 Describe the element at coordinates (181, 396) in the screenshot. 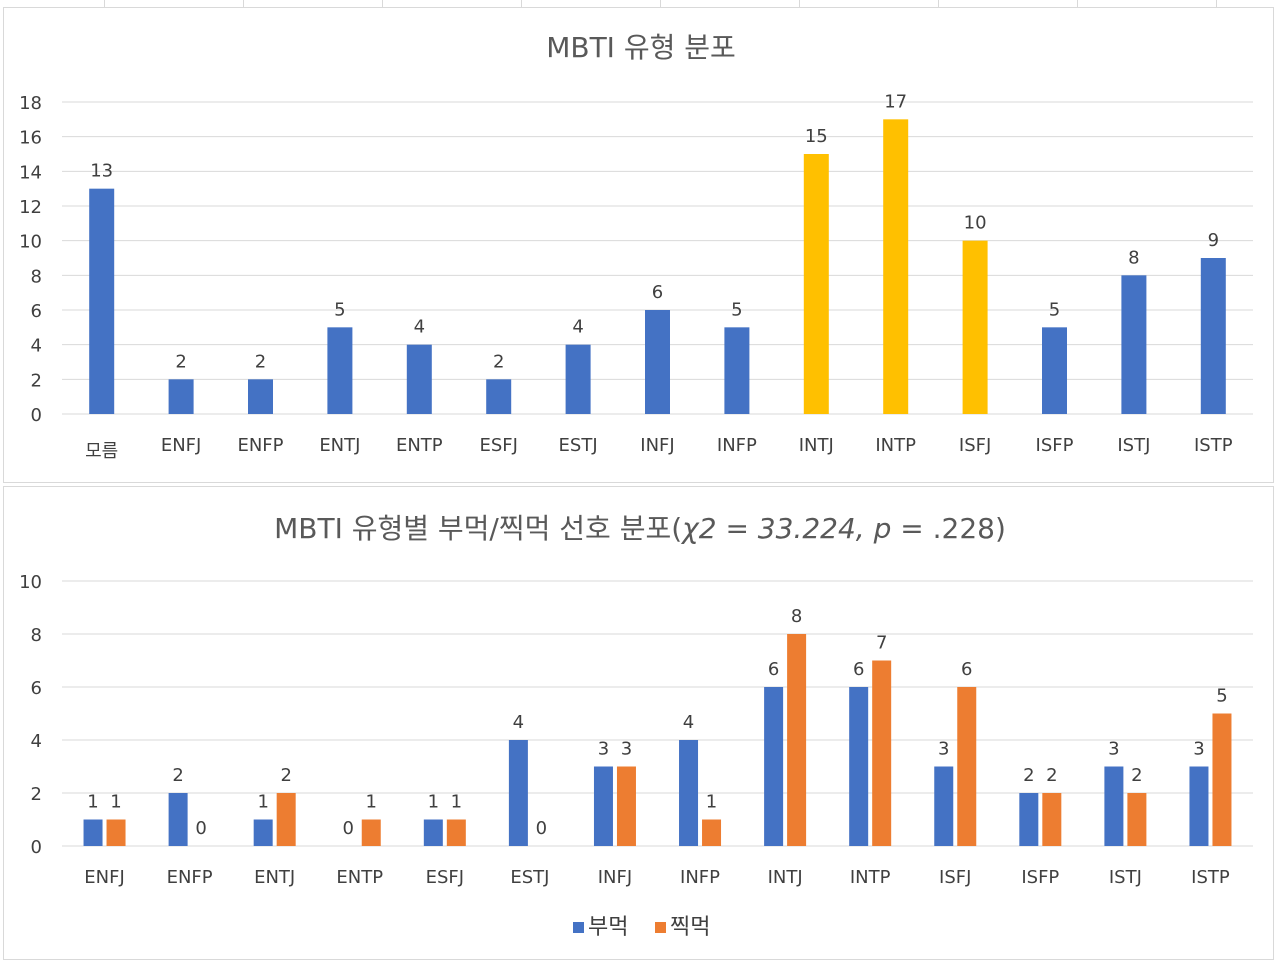

I see `bar-enfj` at that location.